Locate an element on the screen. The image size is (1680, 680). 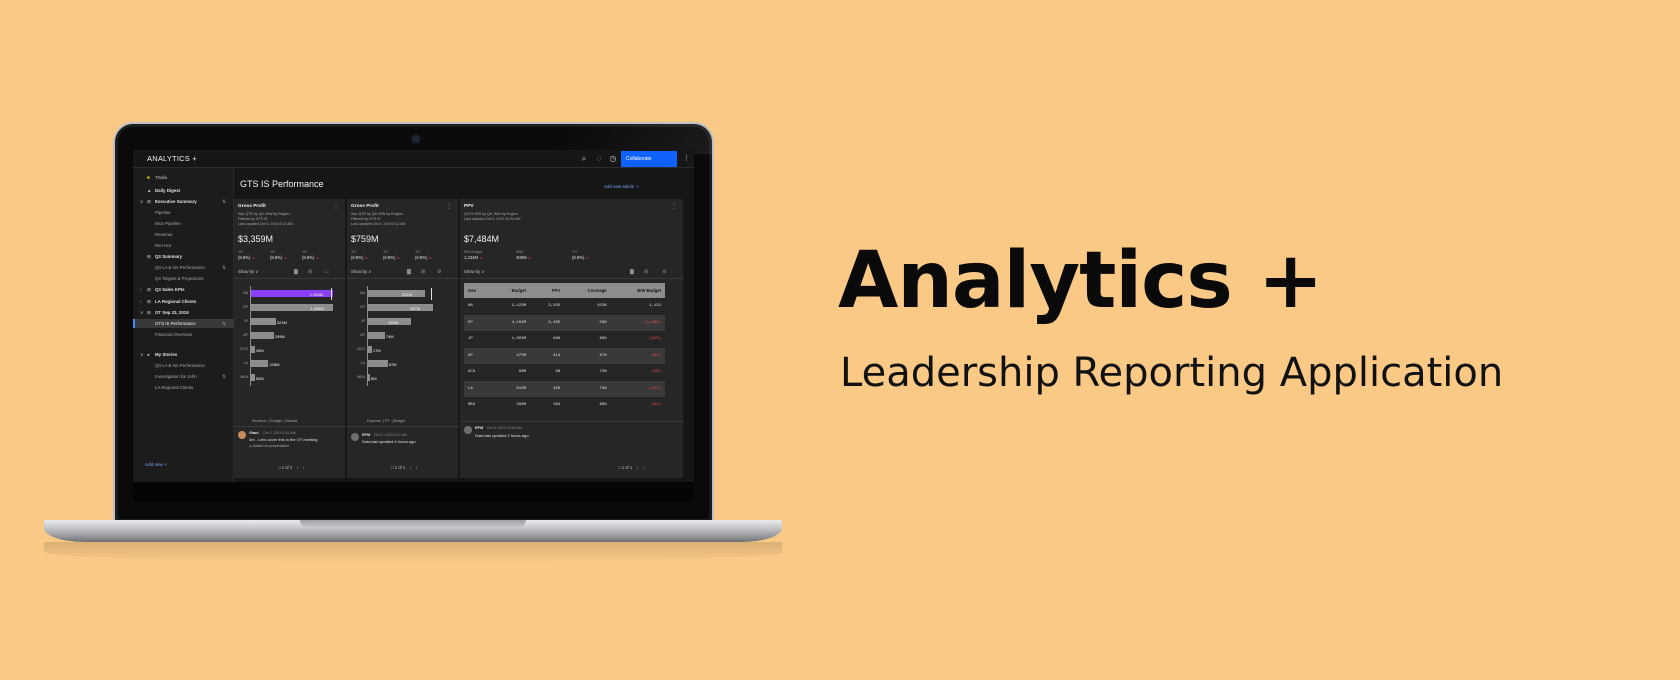
sidebar-item-investigation-john: Investigation for John is located at coordinates (176, 376).